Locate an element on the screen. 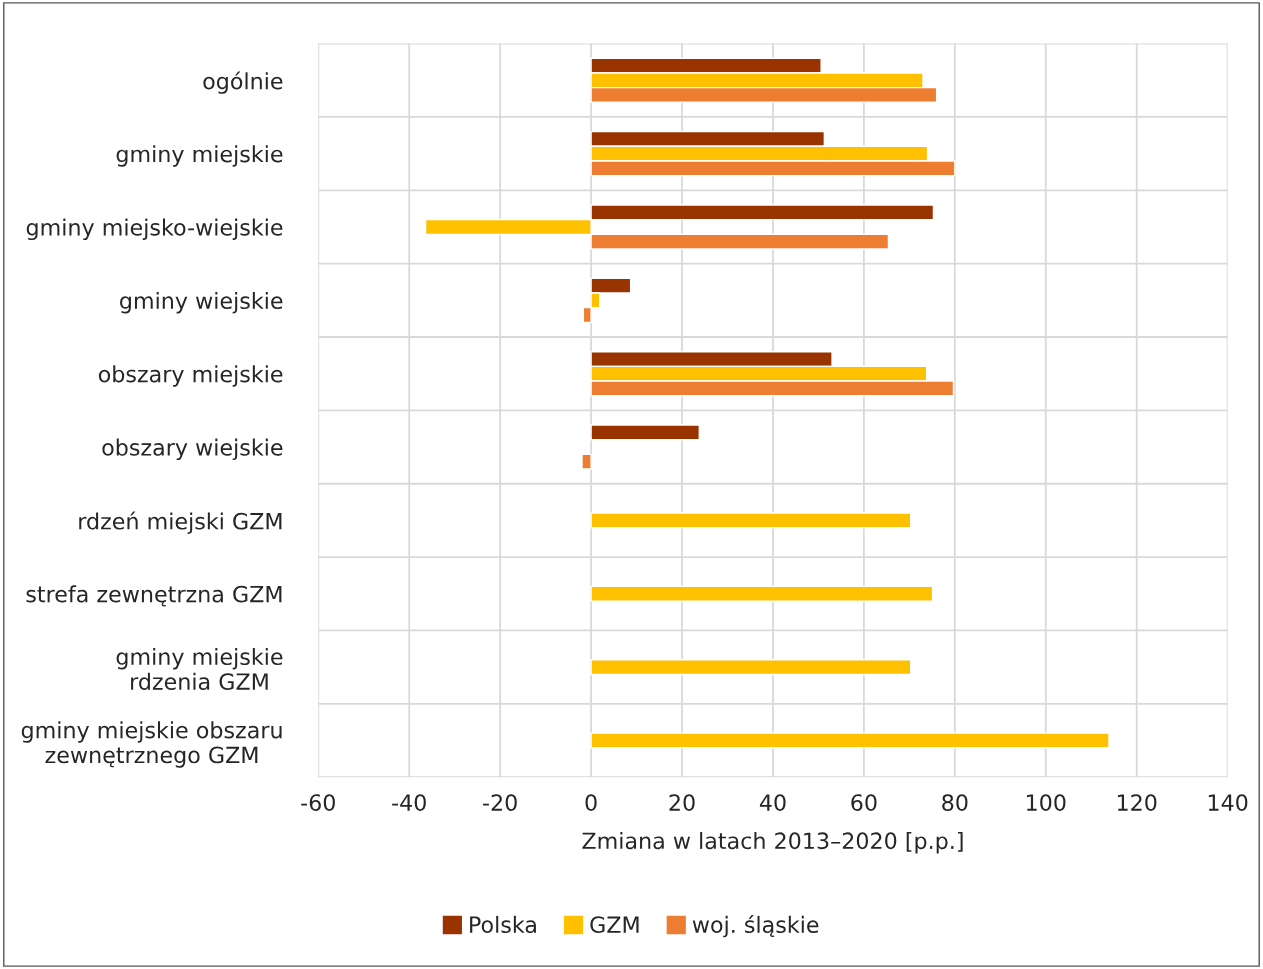 Image resolution: width=1263 pixels, height=969 pixels. x-tick-label: 120 is located at coordinates (1137, 803).